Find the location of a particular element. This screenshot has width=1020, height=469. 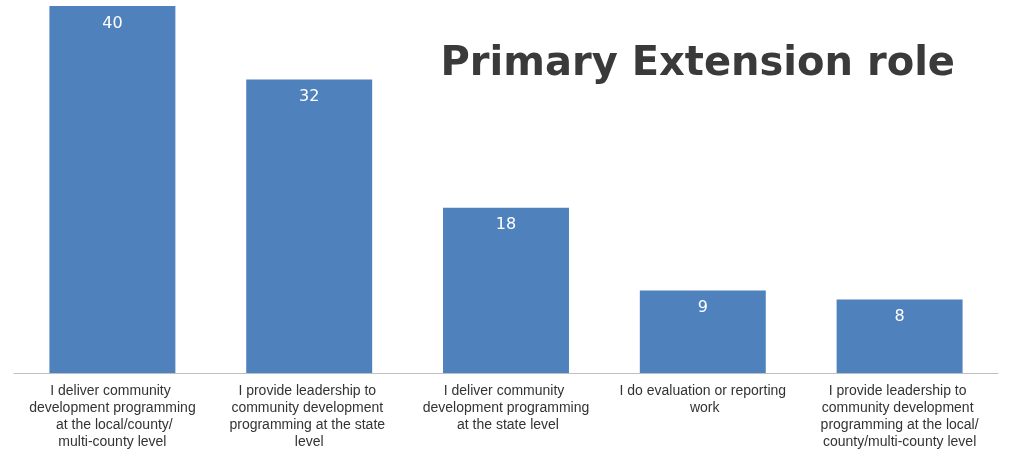

data-label: 18 is located at coordinates (506, 224).